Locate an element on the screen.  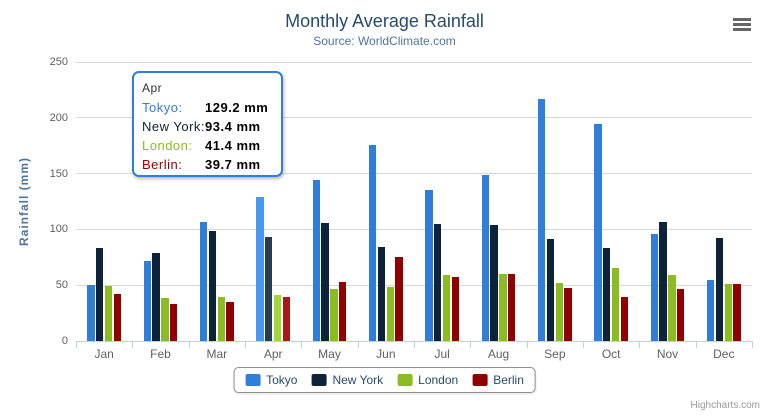
legend-item-new-york: New York is located at coordinates (347, 380).